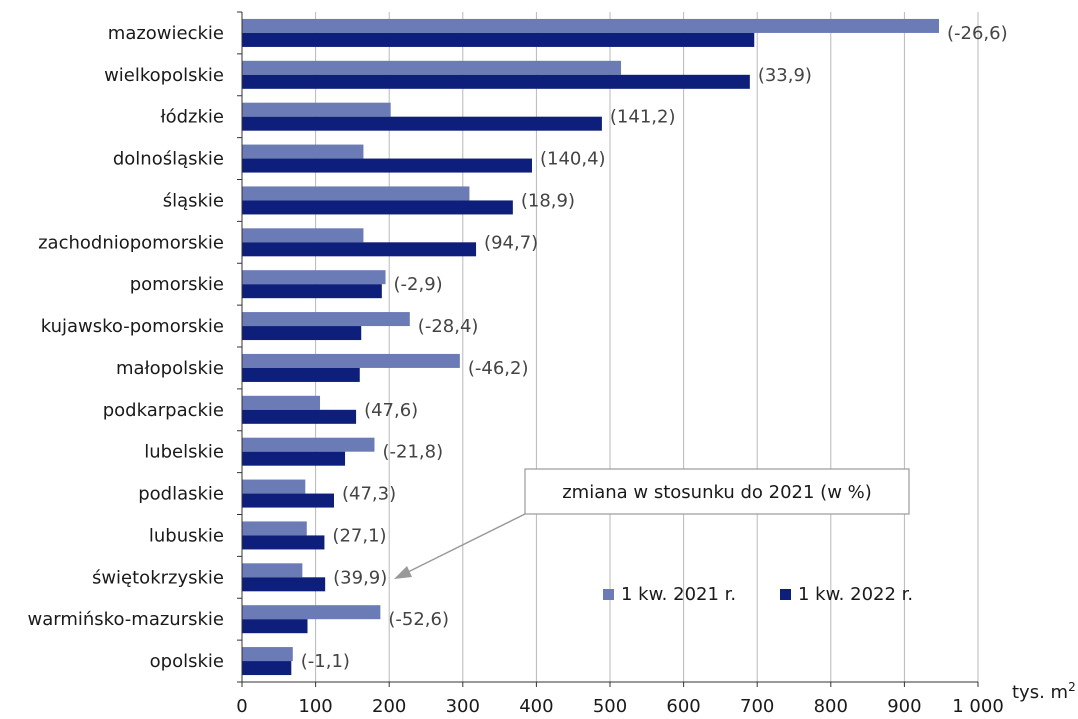 The height and width of the screenshot is (719, 1078). Describe the element at coordinates (418, 284) in the screenshot. I see `change-label: (-2,9)` at that location.